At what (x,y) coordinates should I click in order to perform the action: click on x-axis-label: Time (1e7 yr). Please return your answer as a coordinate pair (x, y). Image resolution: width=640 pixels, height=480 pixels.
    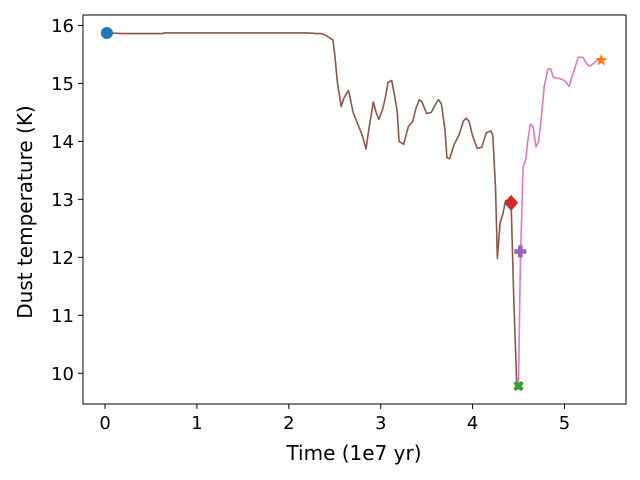
    Looking at the image, I should click on (353, 453).